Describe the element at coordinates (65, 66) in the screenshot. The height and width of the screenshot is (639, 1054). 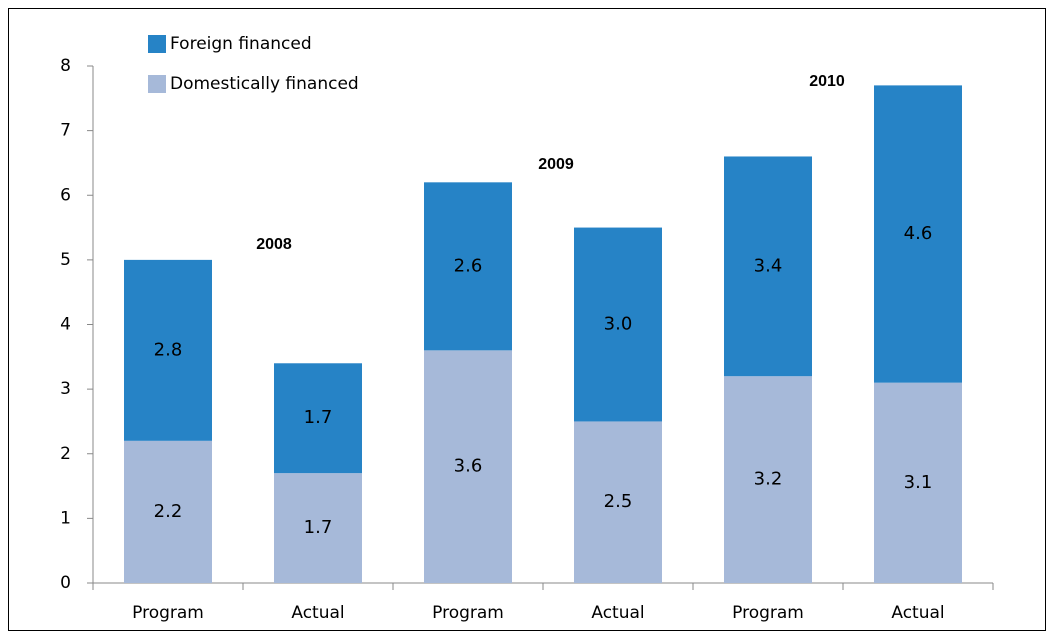
I see `y-tick-label: 8` at that location.